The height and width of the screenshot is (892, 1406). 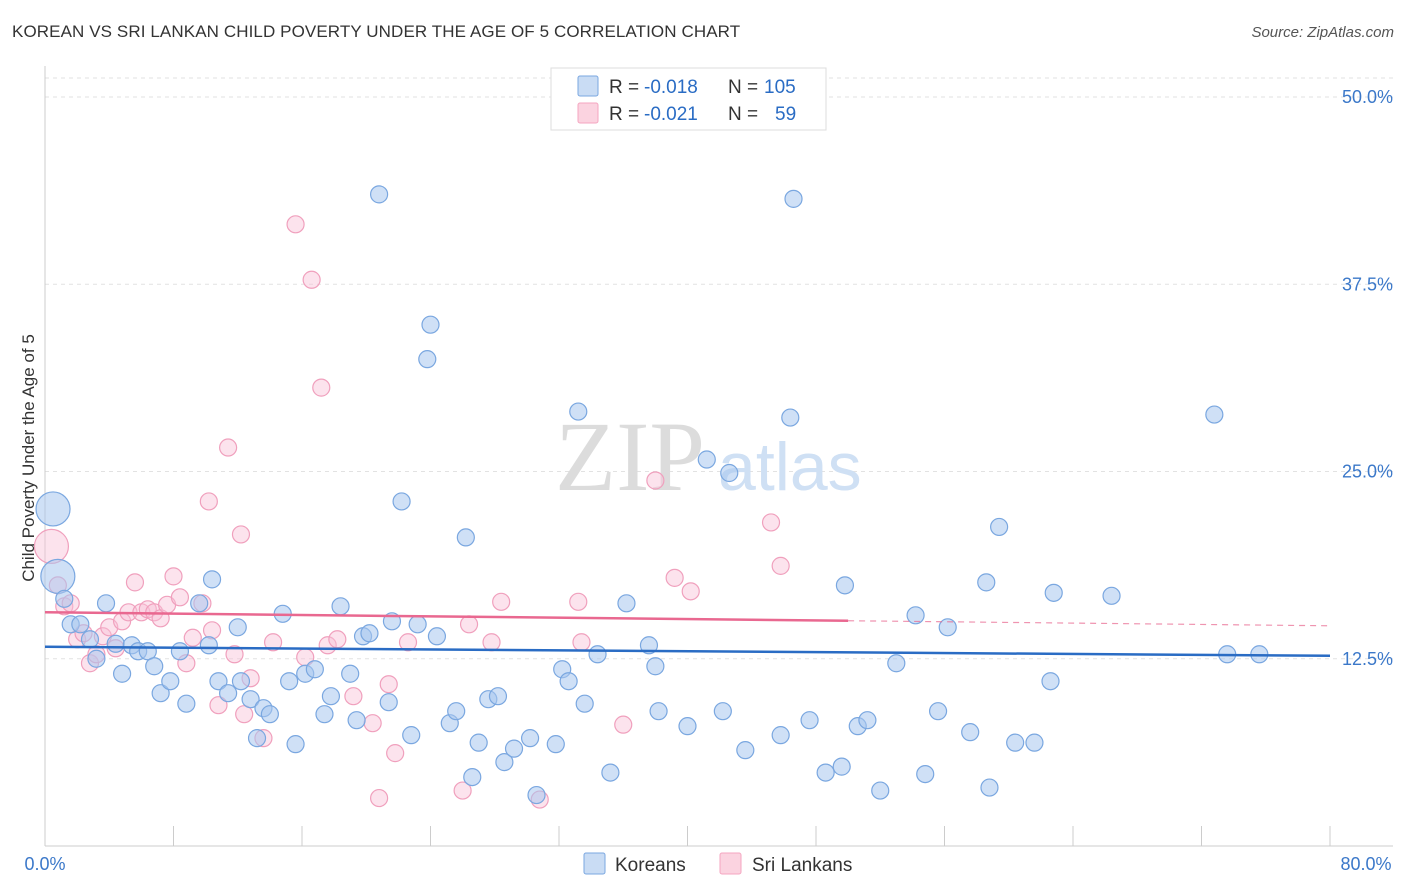 I want to click on trend-lines, so click(x=687, y=634).